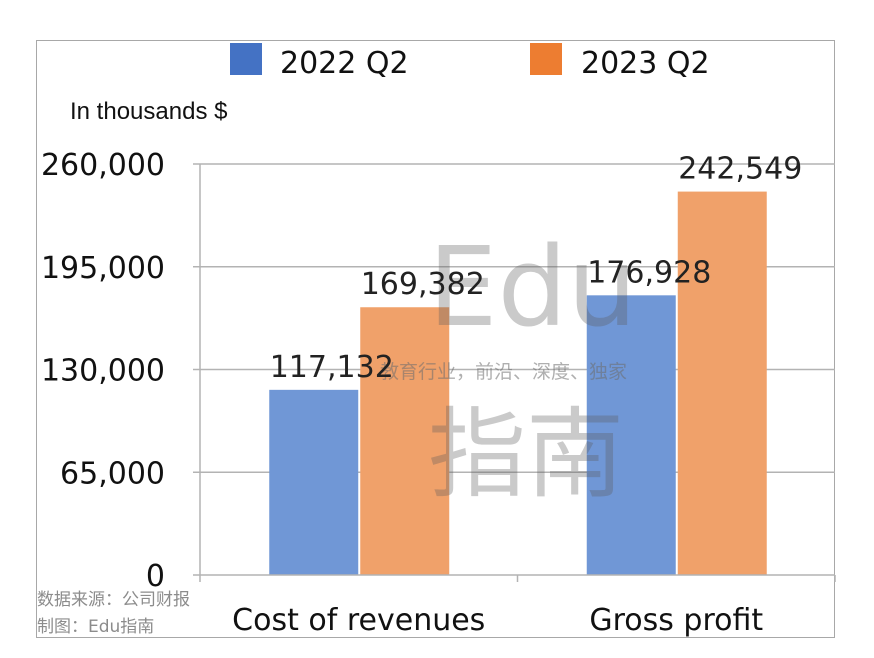 The image size is (874, 658). Describe the element at coordinates (103, 165) in the screenshot. I see `y-tick-label-4: 260,000` at that location.